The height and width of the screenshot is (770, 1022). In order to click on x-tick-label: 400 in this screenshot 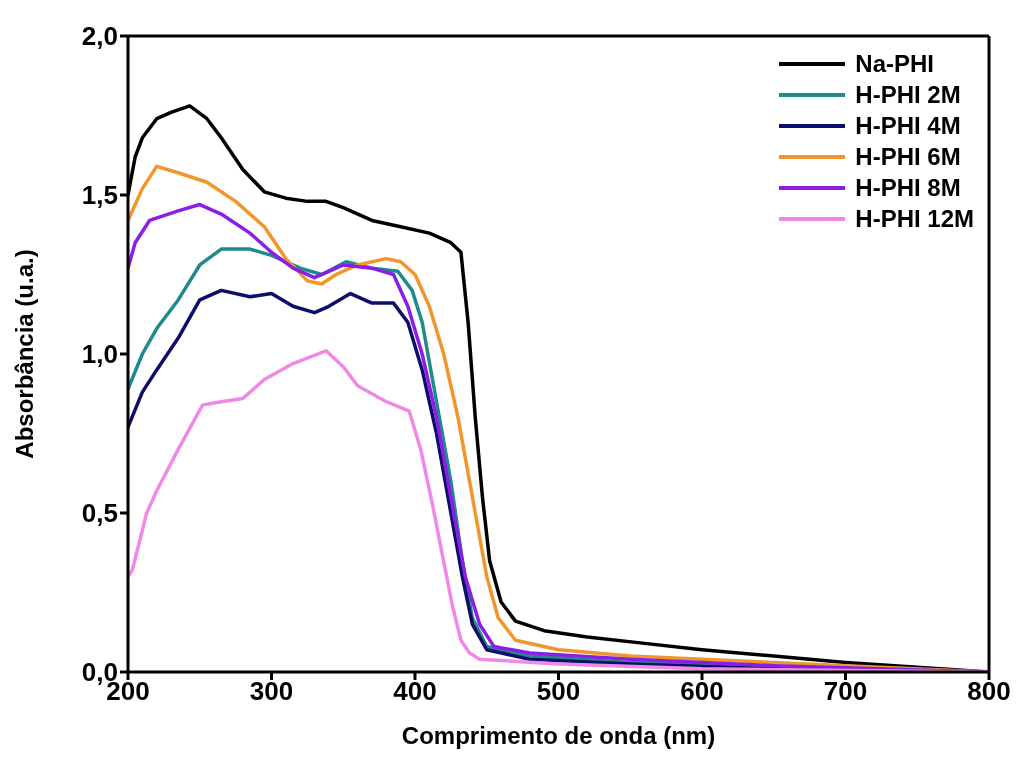, I will do `click(415, 691)`.